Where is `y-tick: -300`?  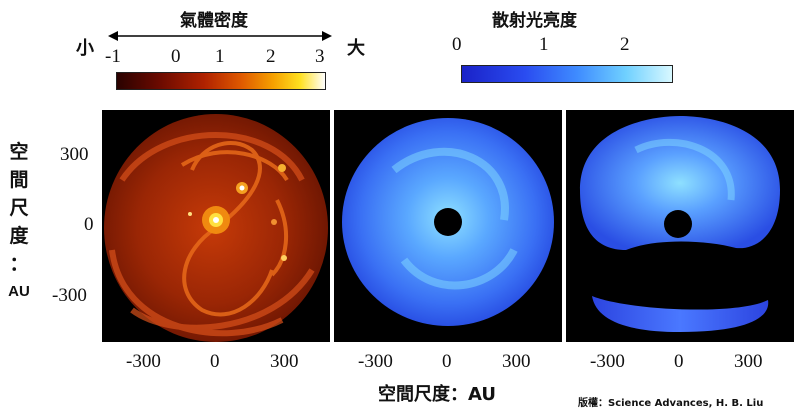 y-tick: -300 is located at coordinates (69, 295).